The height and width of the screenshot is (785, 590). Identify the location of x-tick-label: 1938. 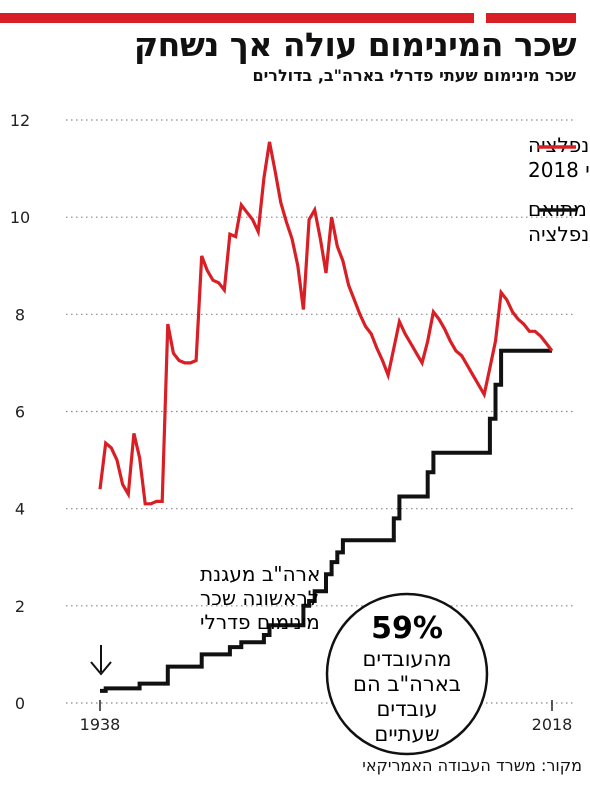
(100, 724).